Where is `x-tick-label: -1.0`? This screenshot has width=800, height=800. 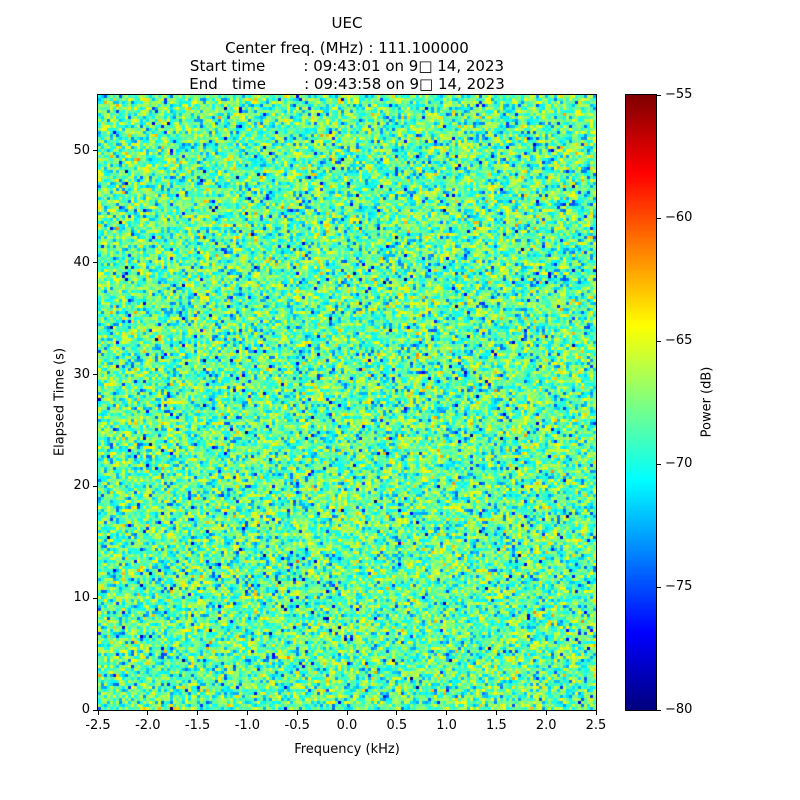 x-tick-label: -1.0 is located at coordinates (247, 725).